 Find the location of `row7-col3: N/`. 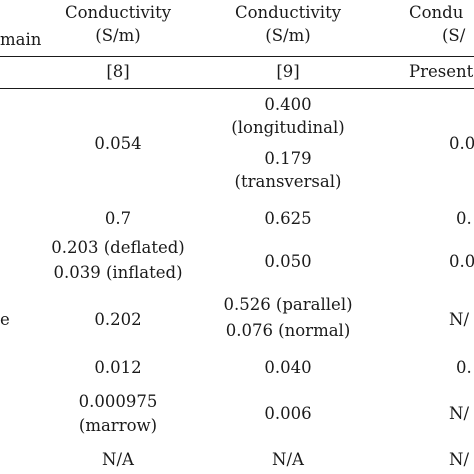

row7-col3: N/ is located at coordinates (459, 459).